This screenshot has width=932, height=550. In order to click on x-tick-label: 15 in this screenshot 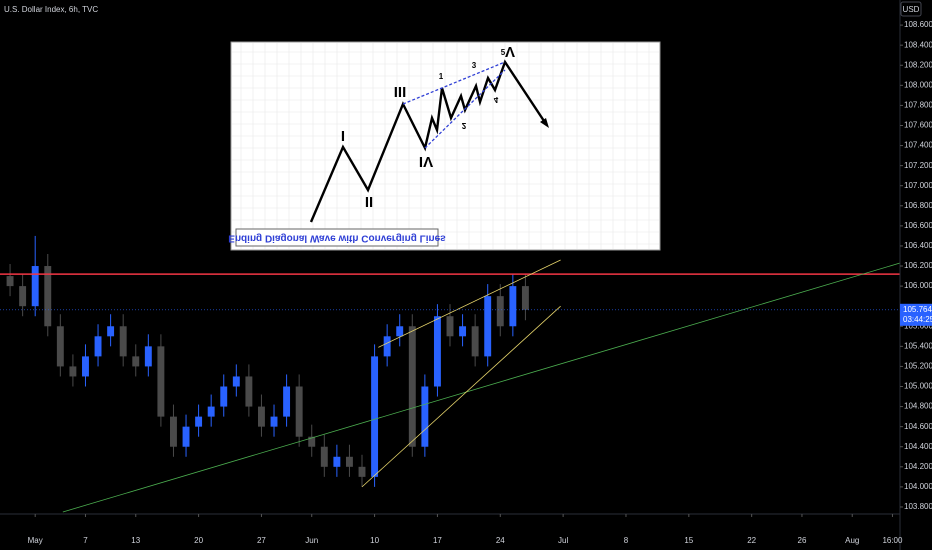, I will do `click(688, 540)`.